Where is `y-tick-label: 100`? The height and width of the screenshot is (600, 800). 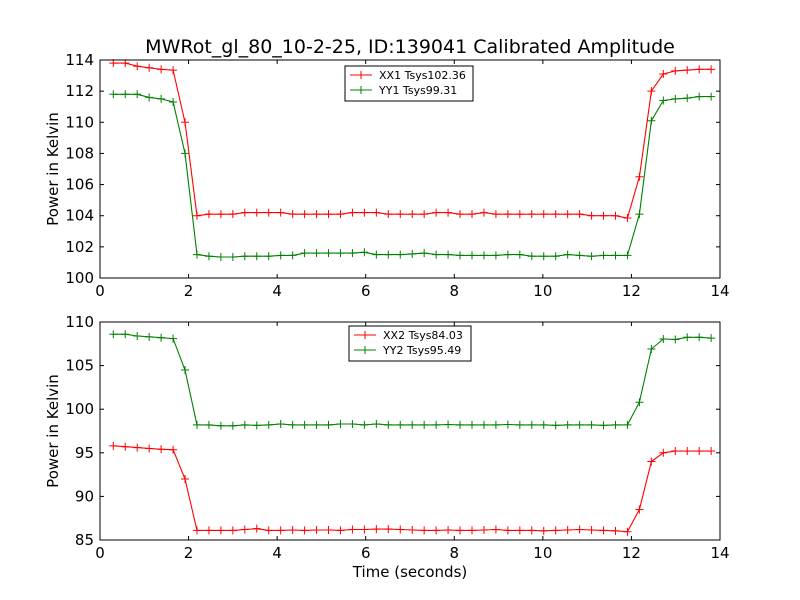 y-tick-label: 100 is located at coordinates (79, 409).